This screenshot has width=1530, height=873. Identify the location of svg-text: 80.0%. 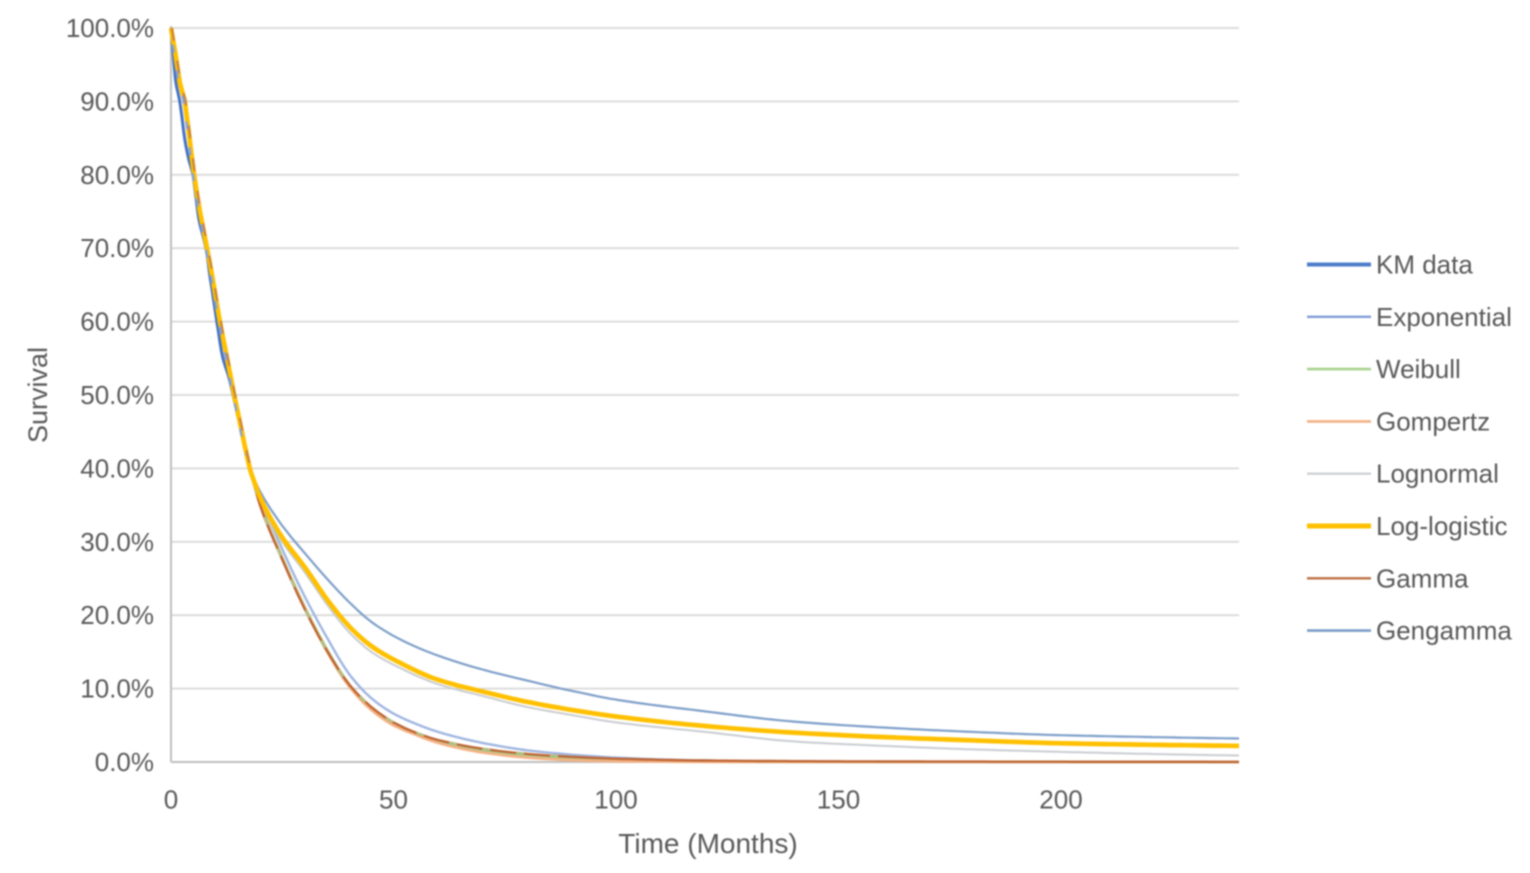
(117, 175).